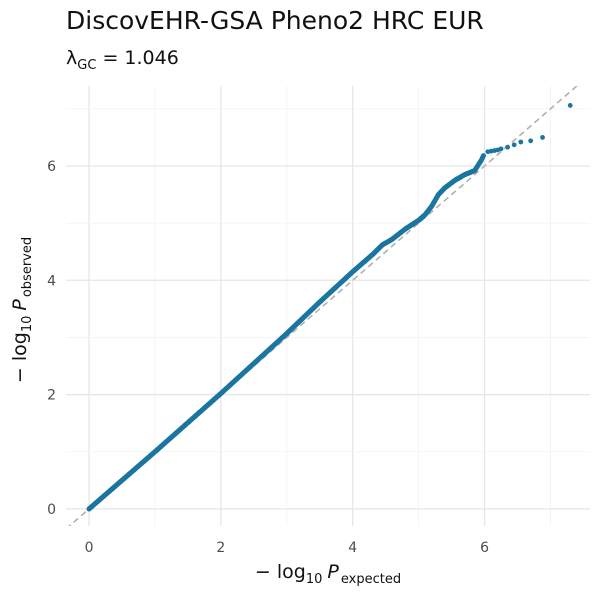 The width and height of the screenshot is (600, 600). Describe the element at coordinates (51, 396) in the screenshot. I see `y-tick-label: 2` at that location.